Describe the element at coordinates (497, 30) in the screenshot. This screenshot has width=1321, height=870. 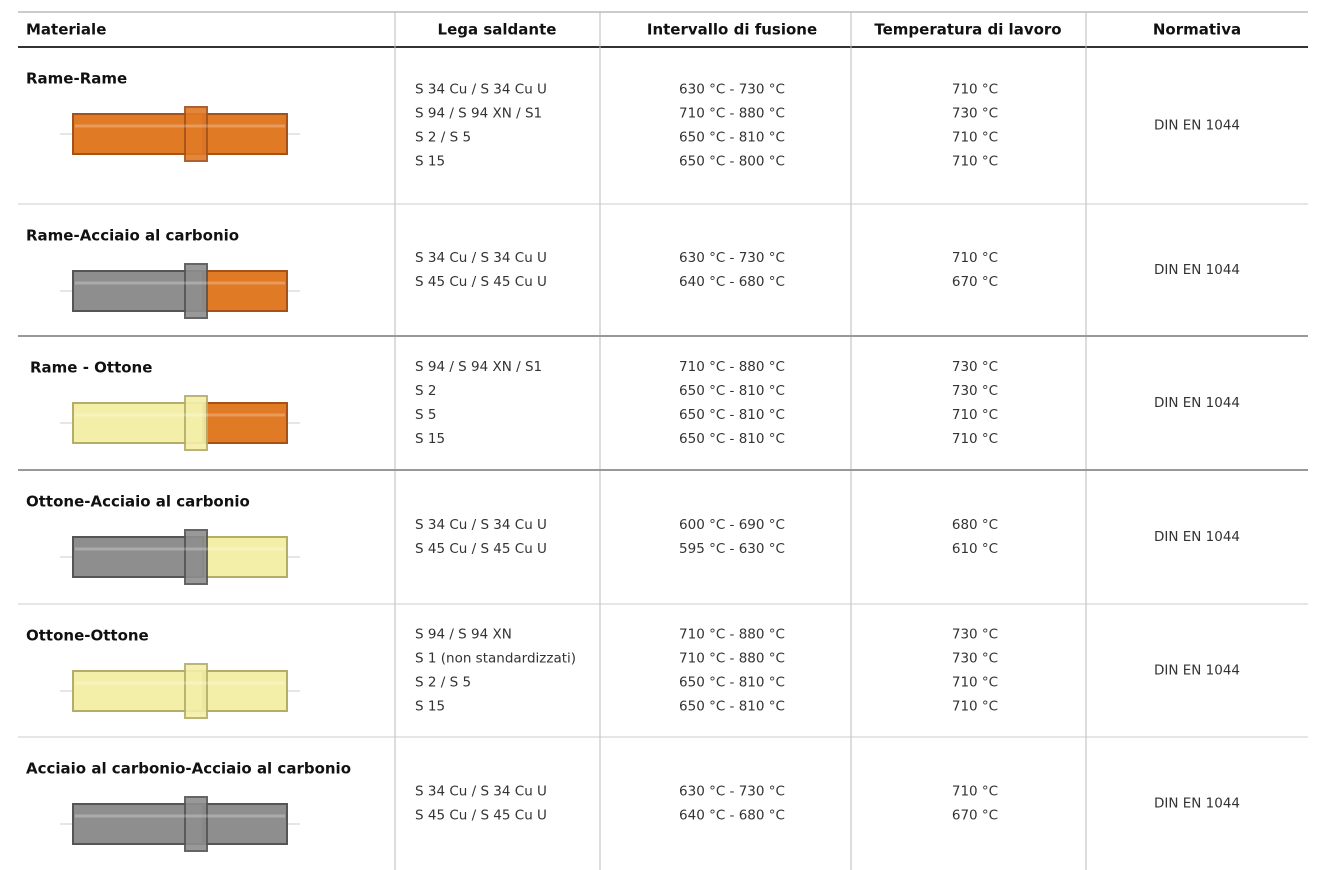
I see `header-cell: Lega saldante` at that location.